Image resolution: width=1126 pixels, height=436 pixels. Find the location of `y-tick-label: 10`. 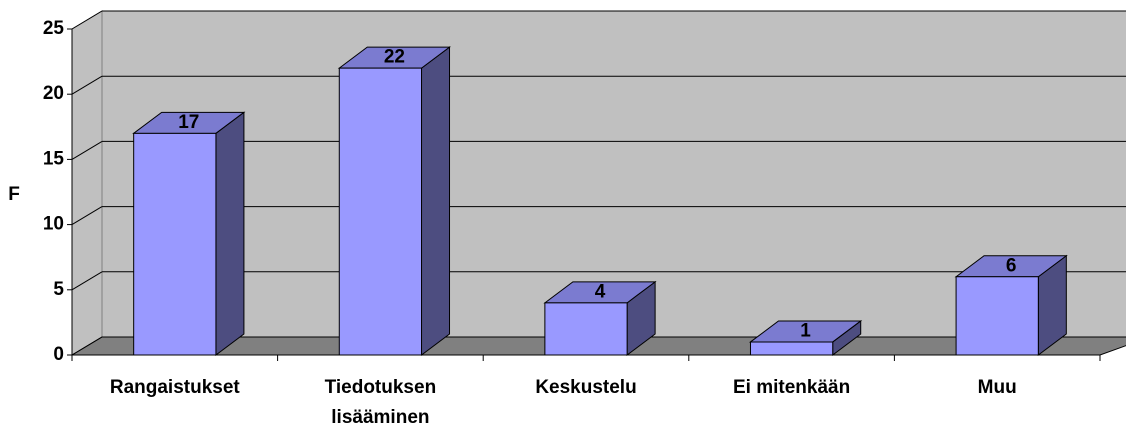

y-tick-label: 10 is located at coordinates (53, 224).